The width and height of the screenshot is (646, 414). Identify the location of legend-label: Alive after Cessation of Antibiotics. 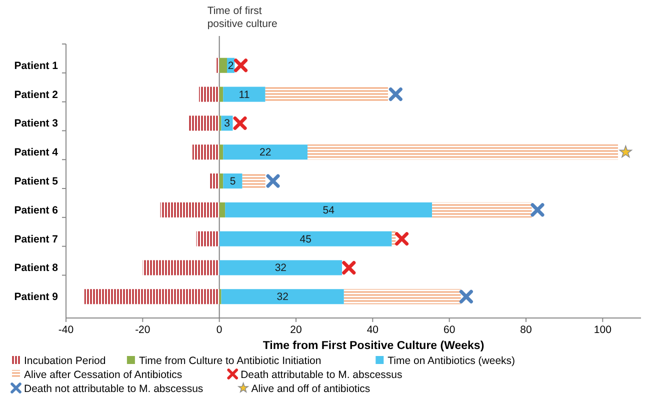
(103, 375).